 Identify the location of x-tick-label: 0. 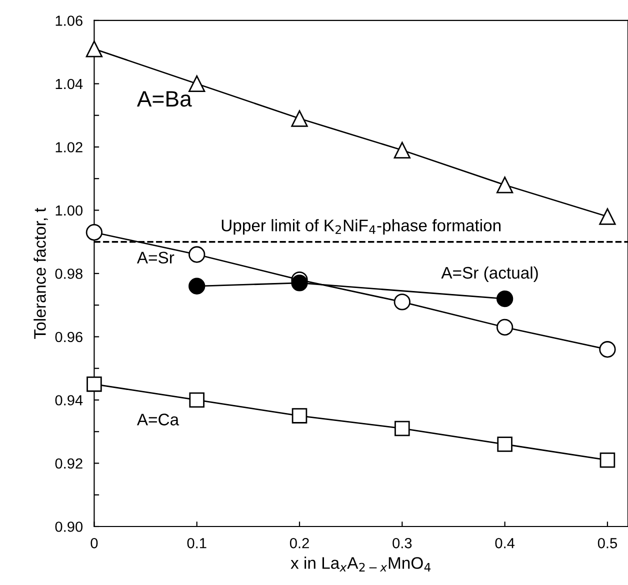
(94, 543).